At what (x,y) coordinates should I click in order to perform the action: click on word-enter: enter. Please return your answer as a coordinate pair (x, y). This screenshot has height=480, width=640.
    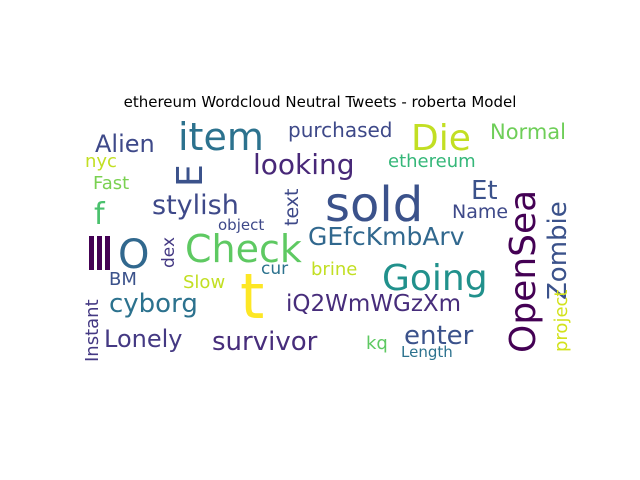
    Looking at the image, I should click on (439, 336).